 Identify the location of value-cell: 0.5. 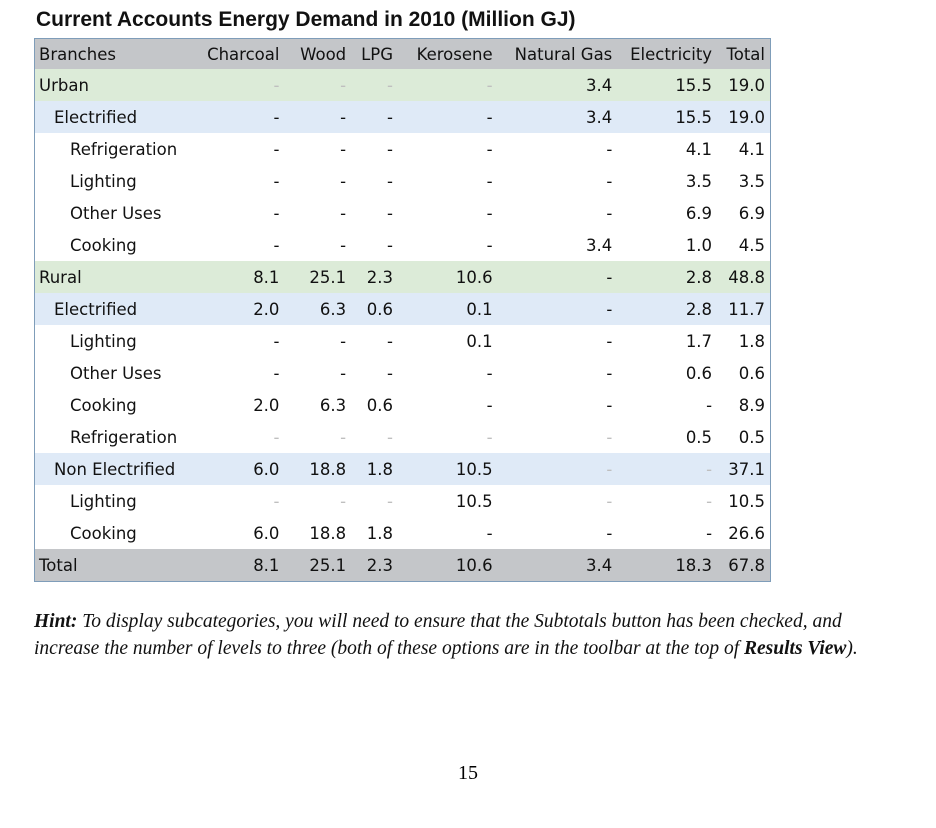
(699, 437).